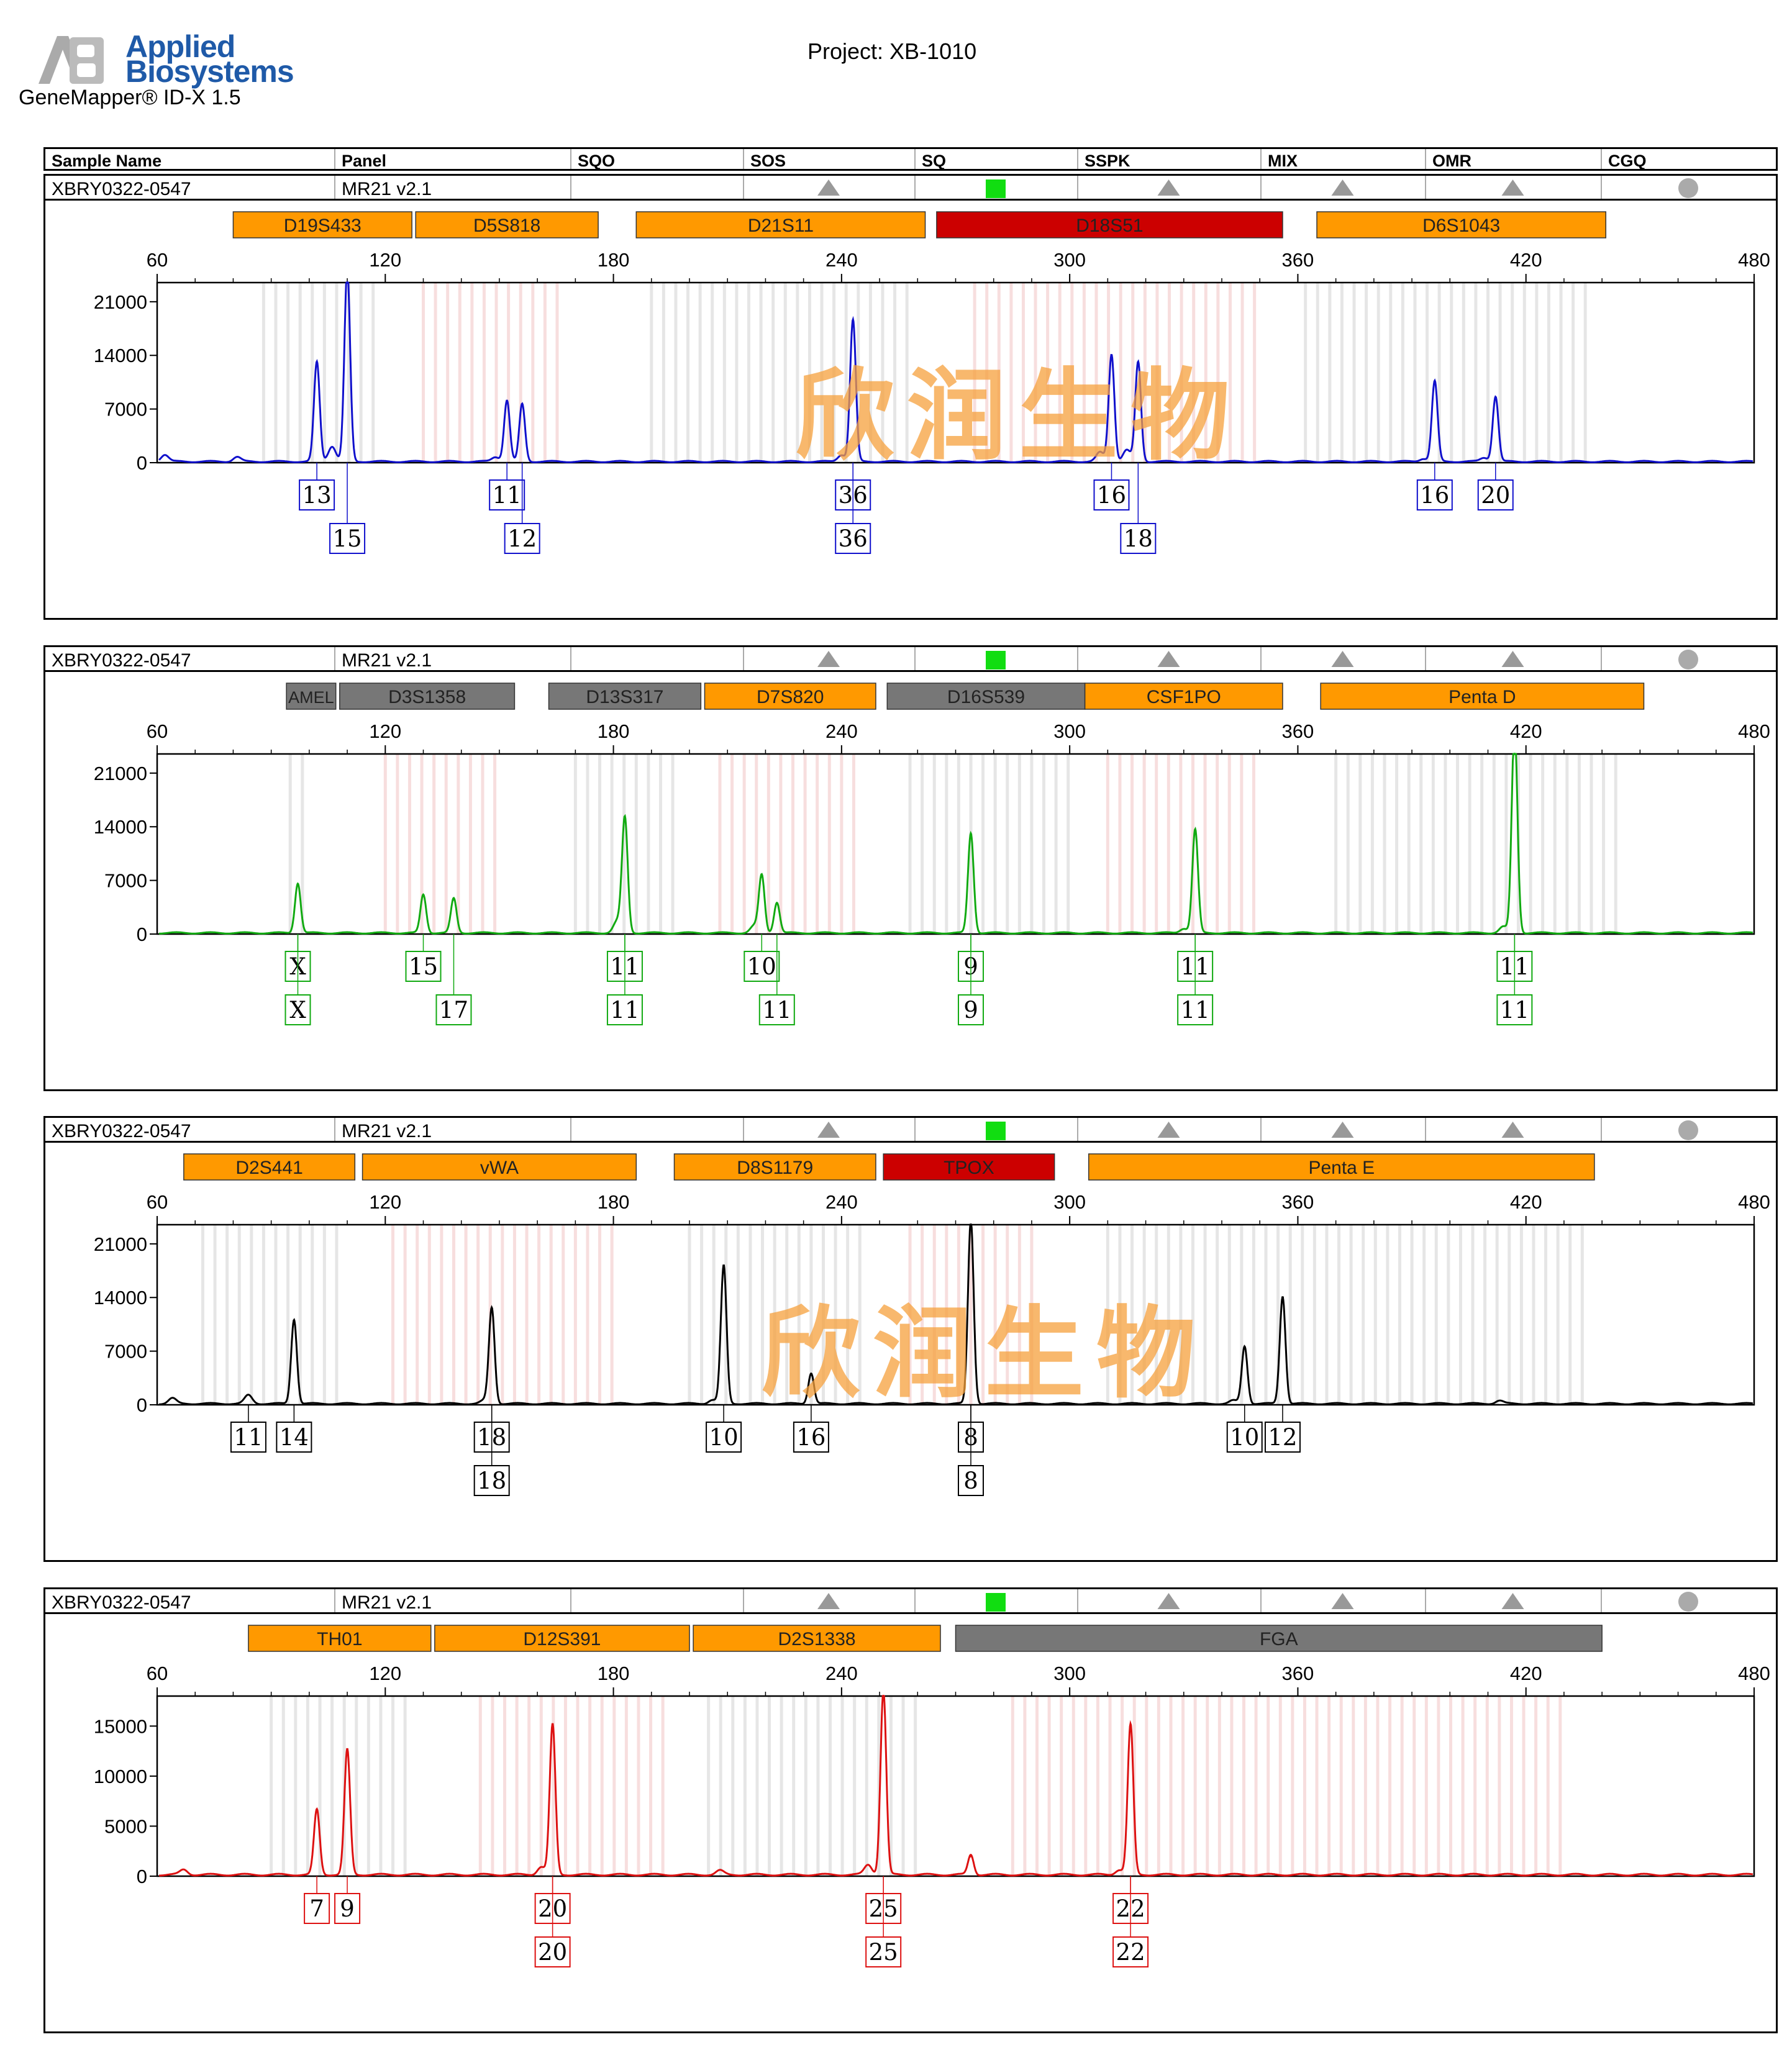 The image size is (1792, 2060). Describe the element at coordinates (1168, 187) in the screenshot. I see `info-cell-sspk` at that location.